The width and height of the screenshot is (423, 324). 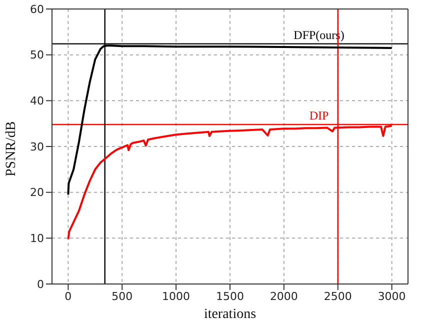 What do you see at coordinates (37, 239) in the screenshot?
I see `y-tick-label: 10` at bounding box center [37, 239].